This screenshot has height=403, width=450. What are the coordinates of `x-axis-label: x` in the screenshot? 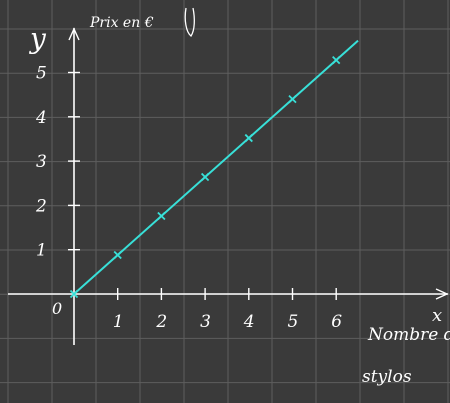 It's located at (437, 315).